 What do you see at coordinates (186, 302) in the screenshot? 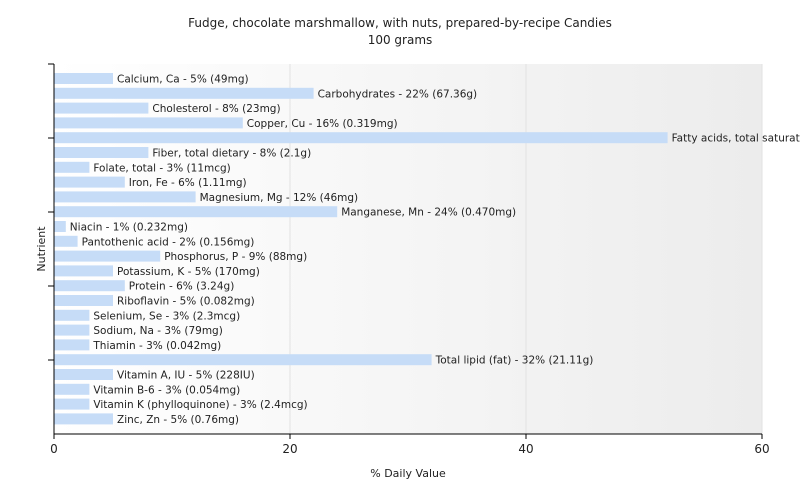
I see `bar-label: Riboflavin - 5% (0.082mg)` at bounding box center [186, 302].